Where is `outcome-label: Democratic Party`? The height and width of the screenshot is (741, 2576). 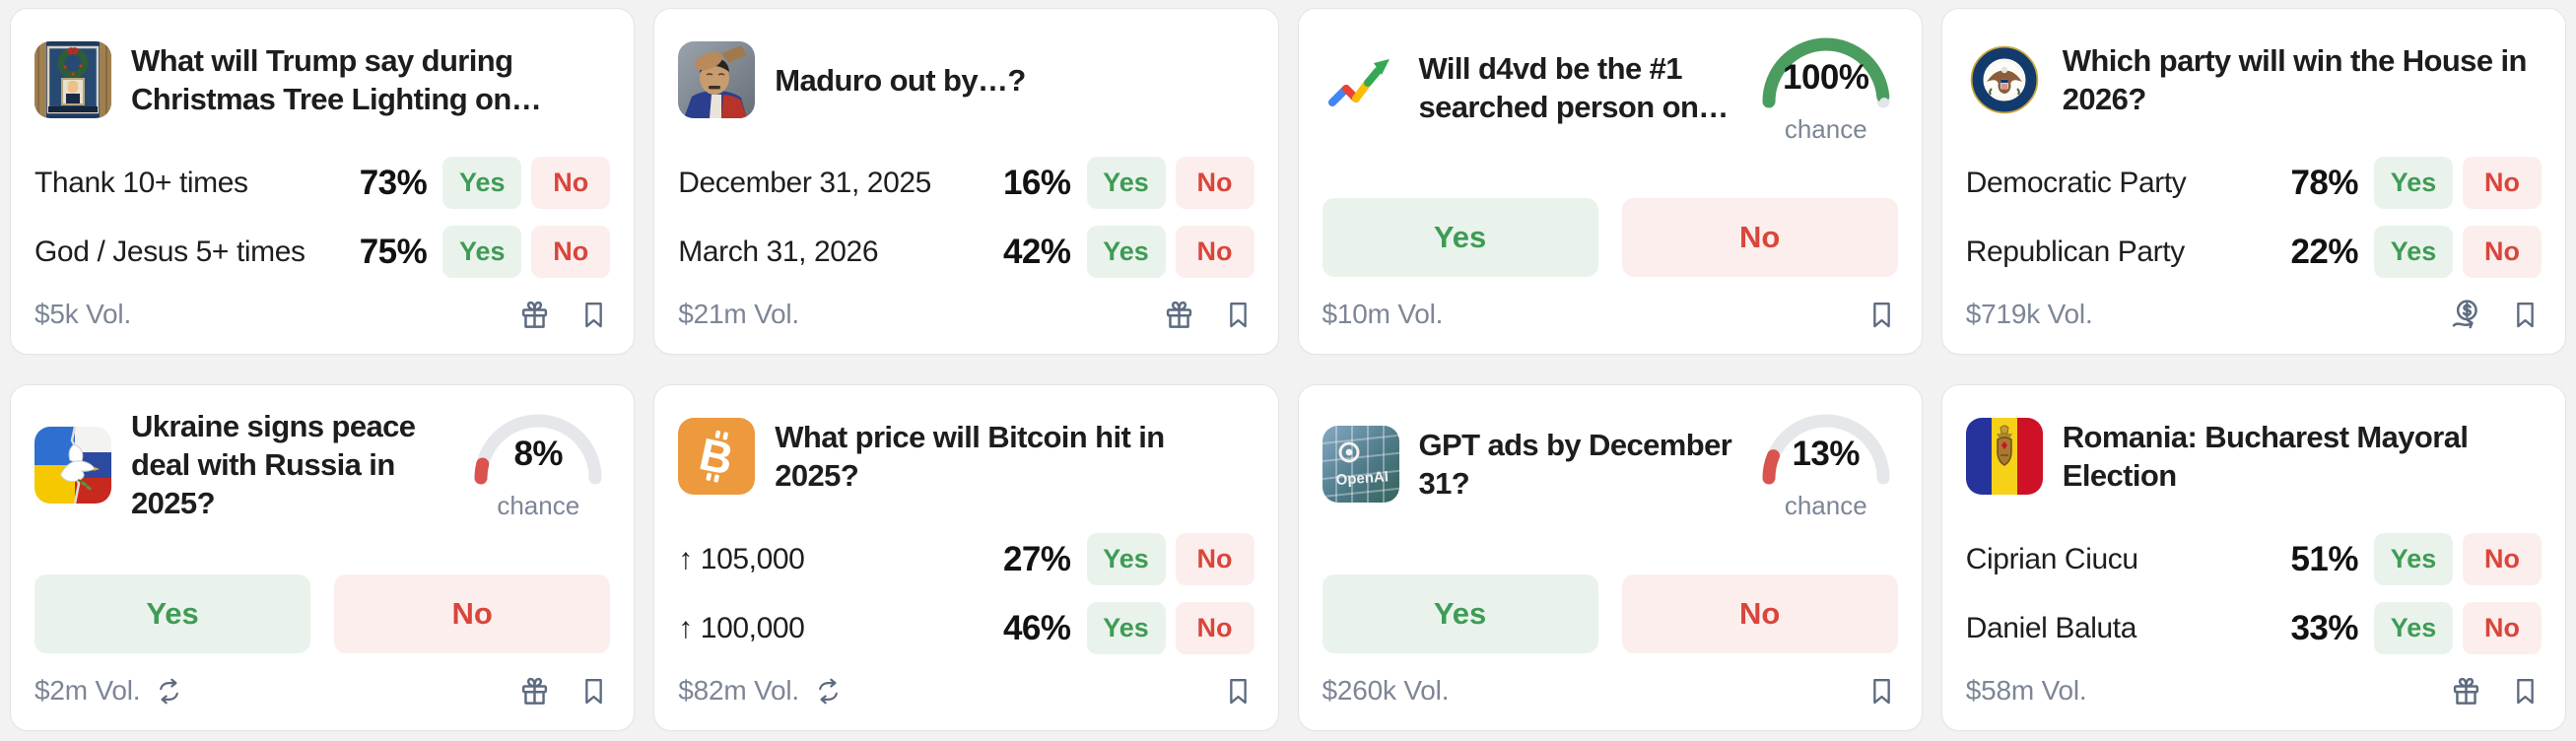
outcome-label: Democratic Party is located at coordinates (2076, 182).